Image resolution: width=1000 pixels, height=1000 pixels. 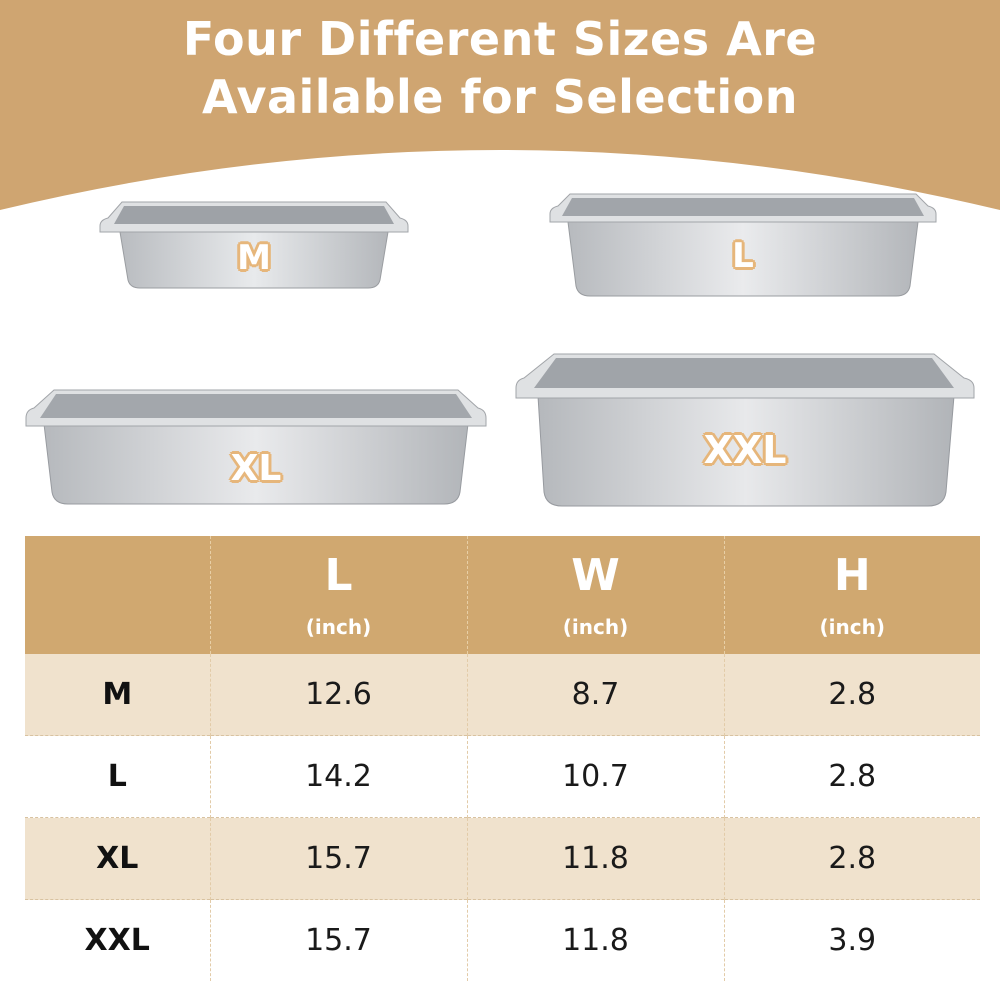 What do you see at coordinates (117, 858) in the screenshot?
I see `row-size-xl: XL` at bounding box center [117, 858].